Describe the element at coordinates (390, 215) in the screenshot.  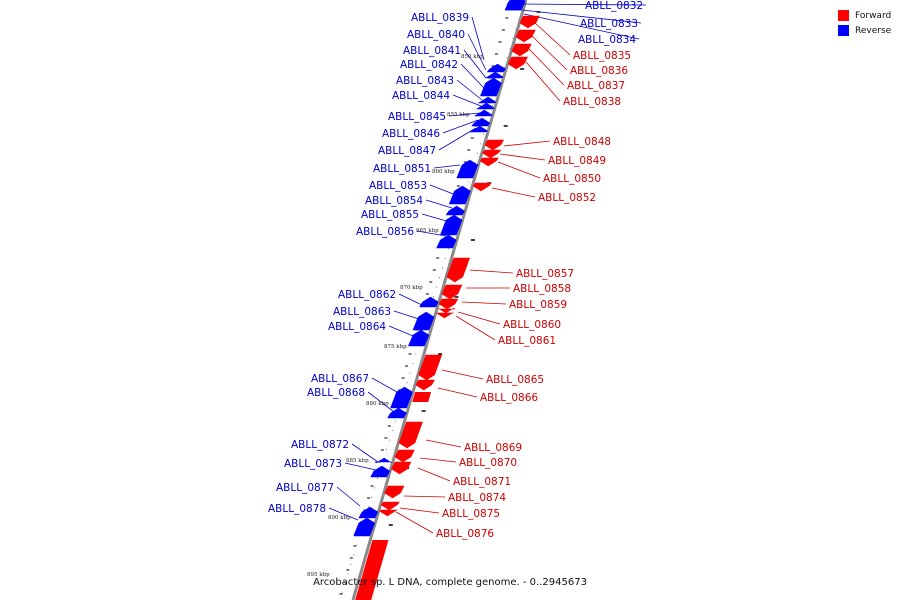
I see `gene-label-abll-0855: ABLL_0855` at that location.